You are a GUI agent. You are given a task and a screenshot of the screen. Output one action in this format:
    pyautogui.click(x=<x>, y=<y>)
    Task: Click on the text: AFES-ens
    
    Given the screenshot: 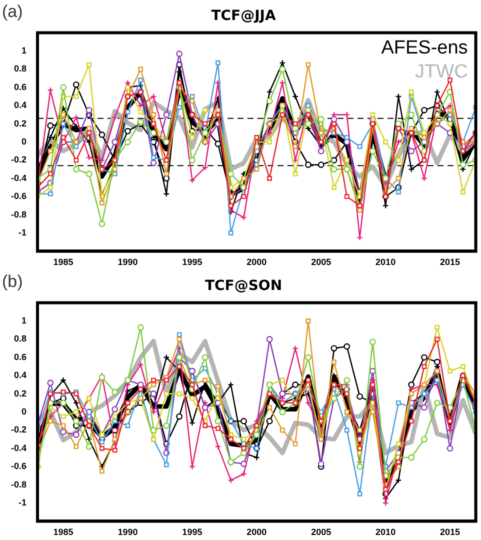 What is the action you would take?
    pyautogui.click(x=424, y=48)
    